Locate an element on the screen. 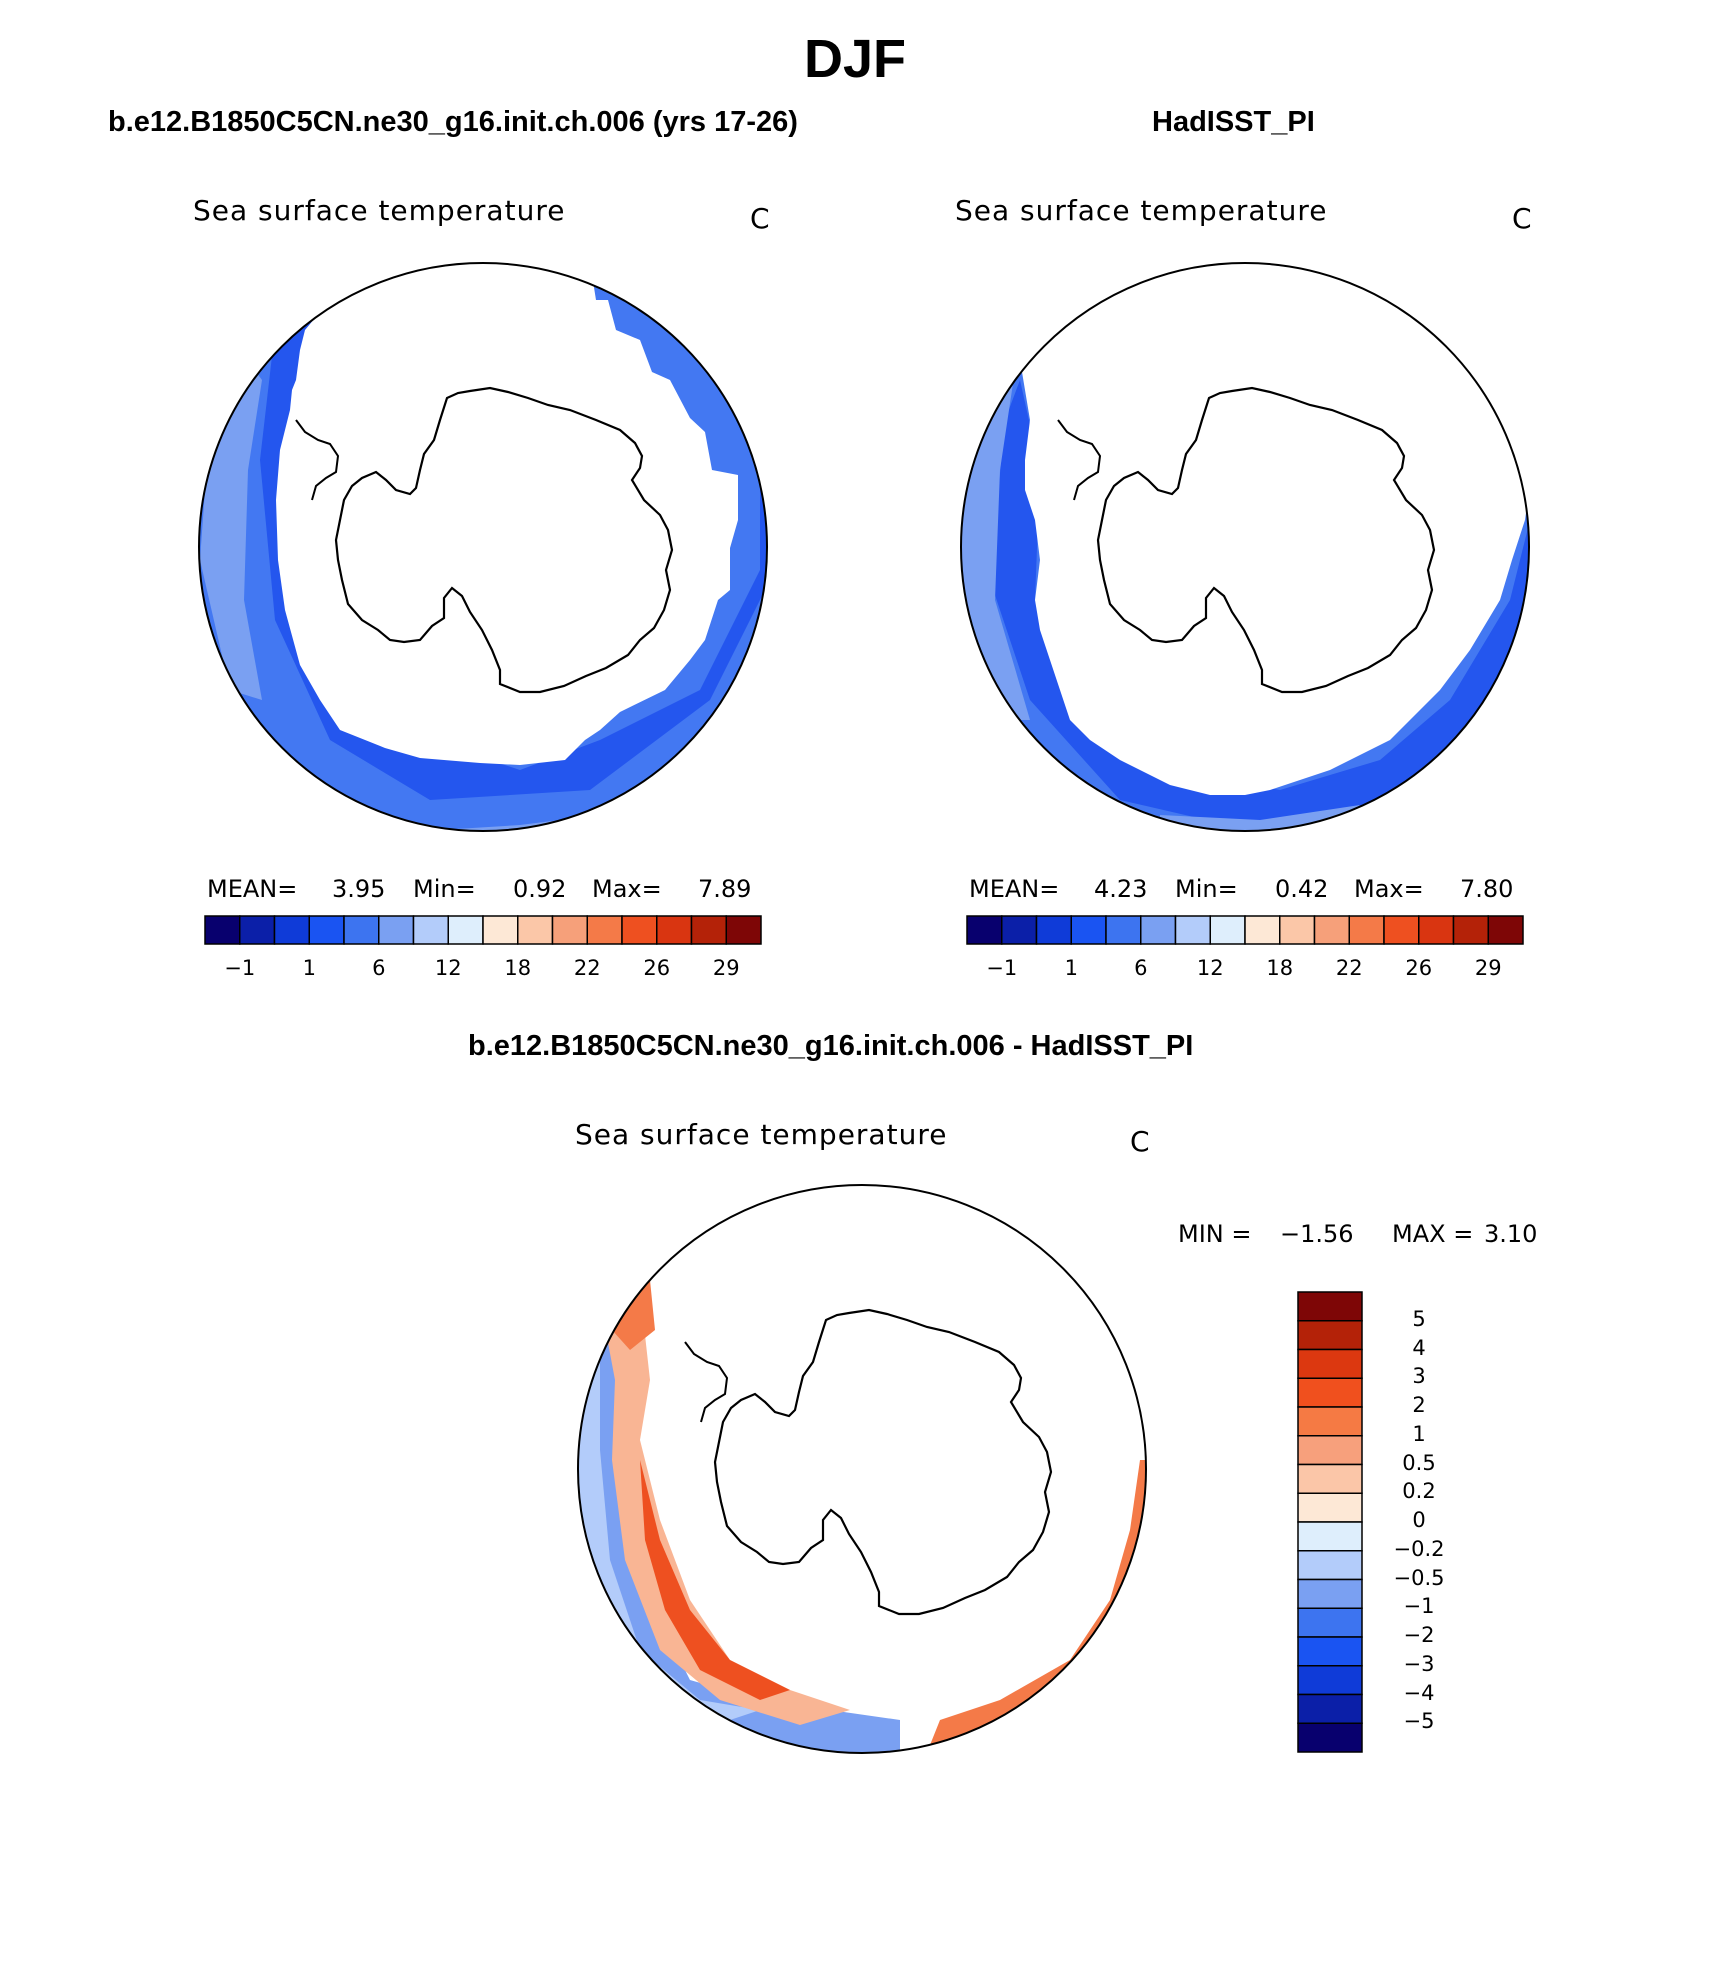 The width and height of the screenshot is (1710, 1961). panel3-map-border is located at coordinates (862, 1469).